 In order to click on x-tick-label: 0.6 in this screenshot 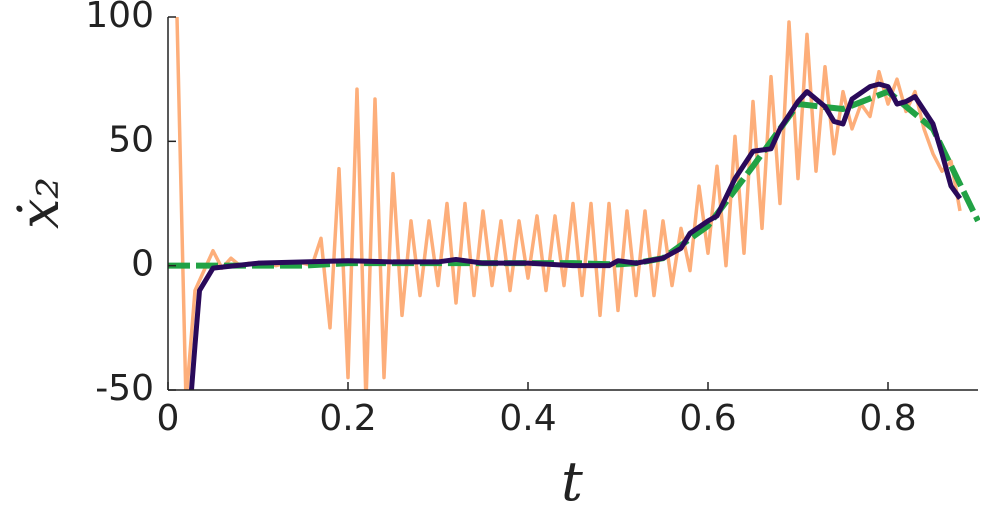, I will do `click(707, 418)`.